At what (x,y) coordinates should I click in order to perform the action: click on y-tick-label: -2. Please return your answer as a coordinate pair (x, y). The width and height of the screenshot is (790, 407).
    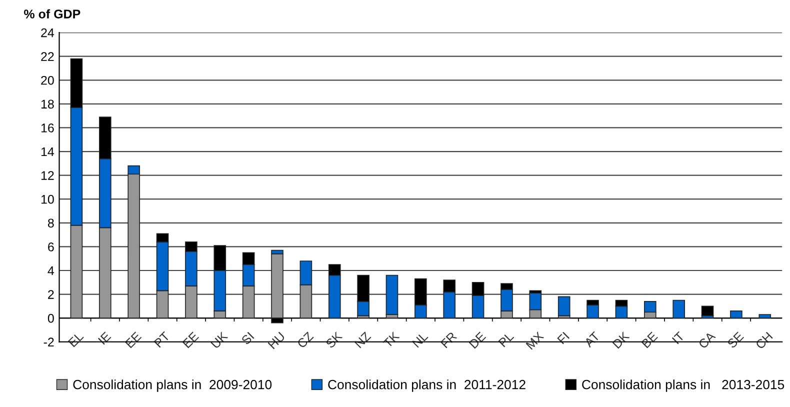
    Looking at the image, I should click on (49, 342).